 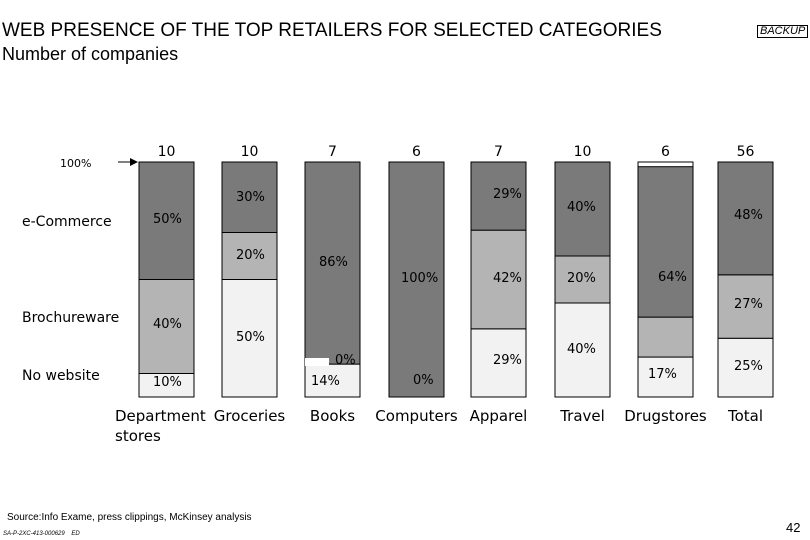 What do you see at coordinates (138, 436) in the screenshot?
I see `category-label: stores` at bounding box center [138, 436].